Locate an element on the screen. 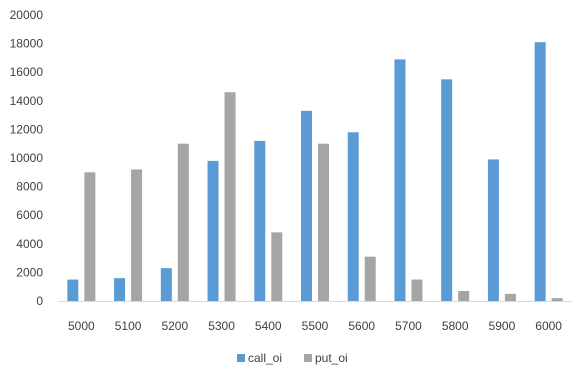  legend: call_oi put_oi is located at coordinates (292, 358).